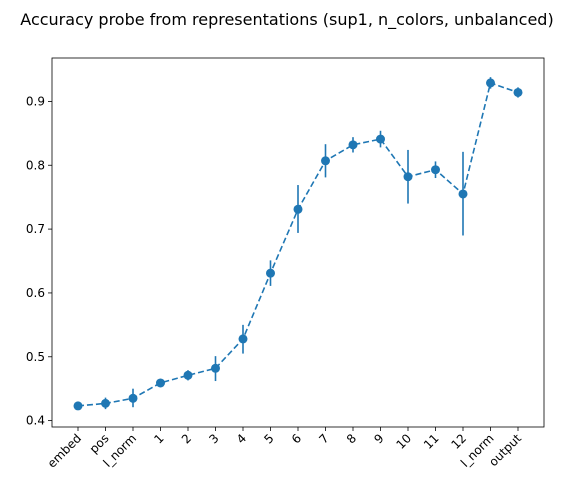 This screenshot has width=573, height=491. What do you see at coordinates (431, 441) in the screenshot?
I see `x-tick-label: 11` at bounding box center [431, 441].